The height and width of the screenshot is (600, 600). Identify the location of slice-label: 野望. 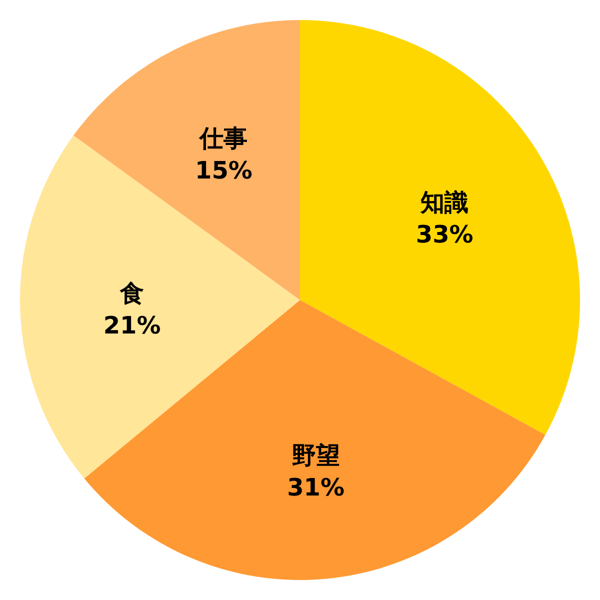
(316, 455).